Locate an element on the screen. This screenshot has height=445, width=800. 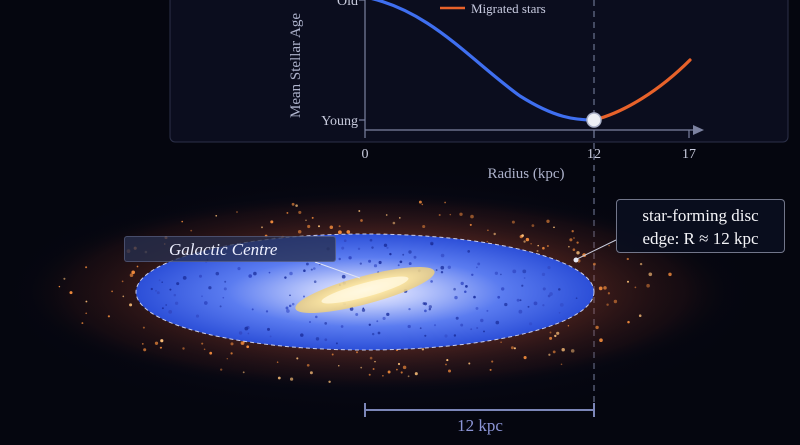
disc-edge-line-1: star-forming disc is located at coordinates (700, 215).